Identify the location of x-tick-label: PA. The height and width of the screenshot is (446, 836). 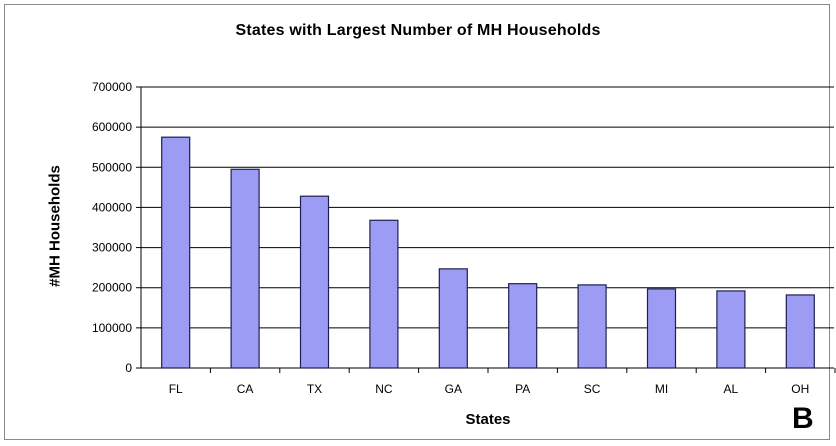
(522, 389).